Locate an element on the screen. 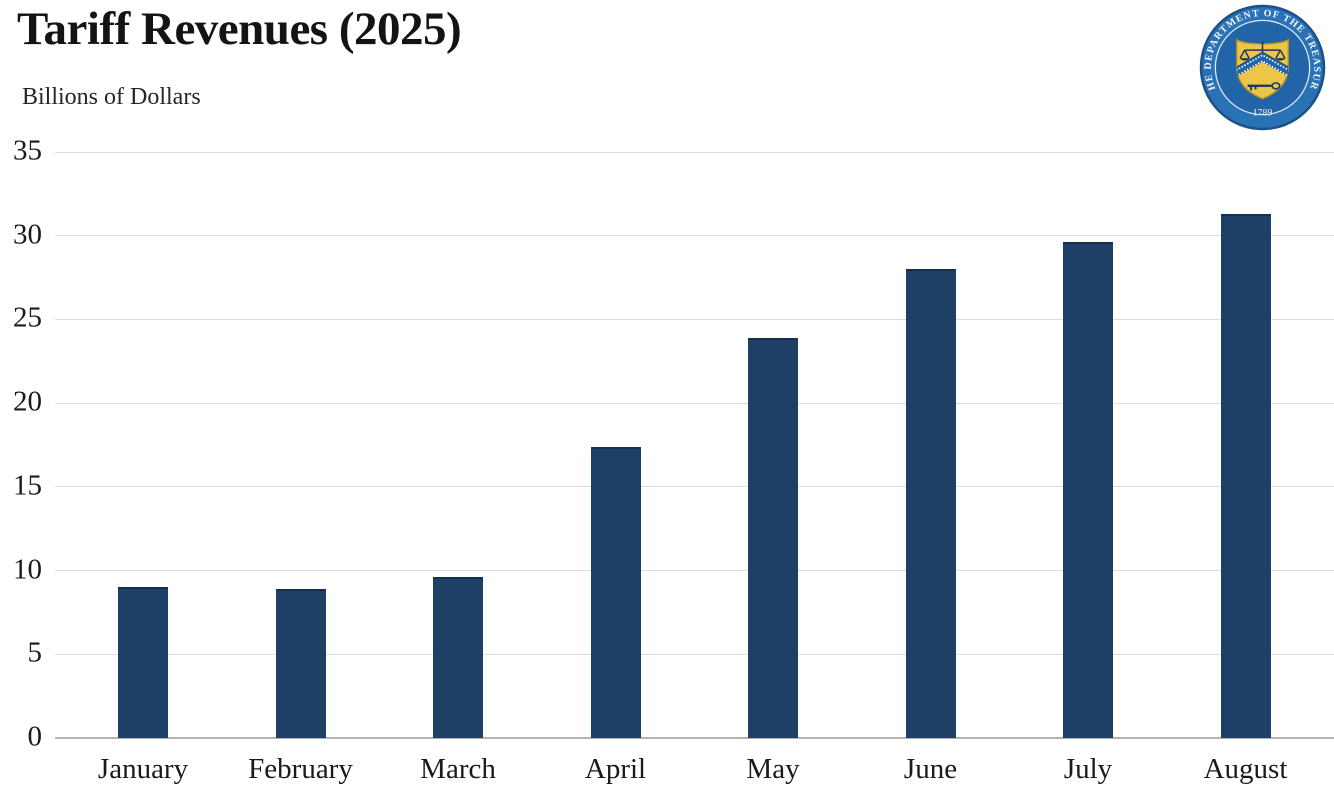 Image resolution: width=1334 pixels, height=799 pixels. bar-january is located at coordinates (143, 662).